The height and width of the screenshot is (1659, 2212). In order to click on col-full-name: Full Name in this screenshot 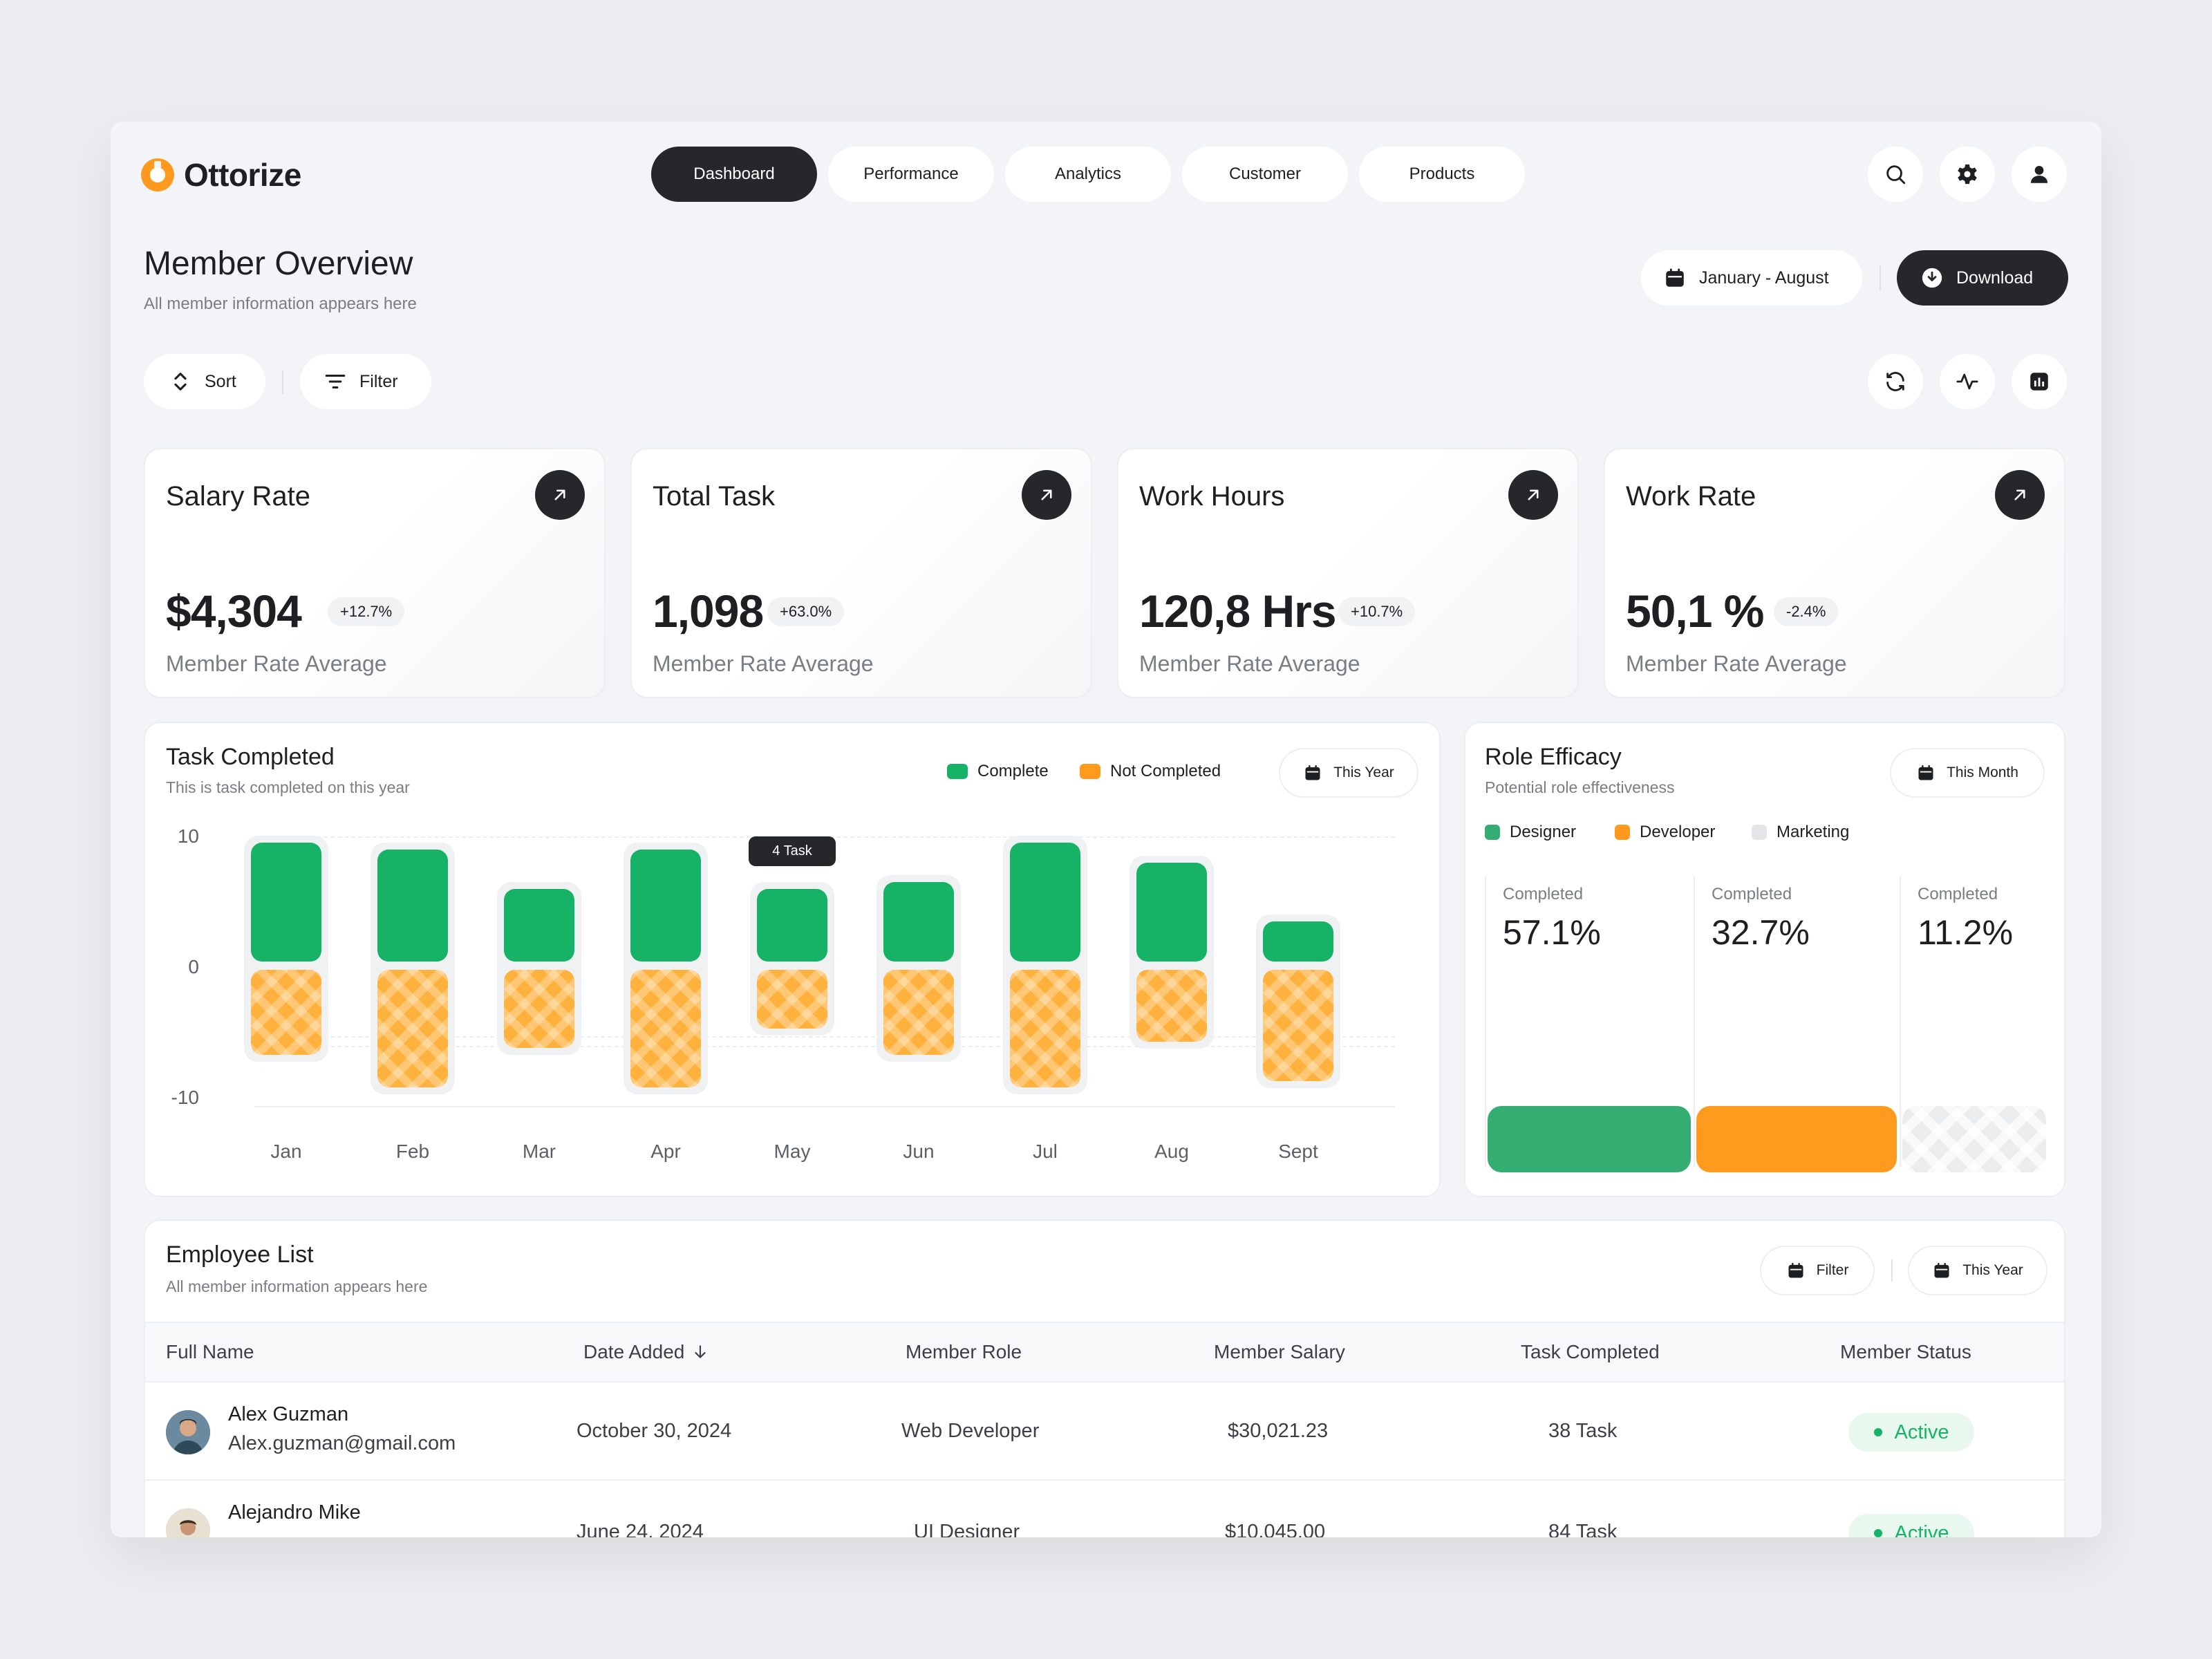, I will do `click(210, 1351)`.